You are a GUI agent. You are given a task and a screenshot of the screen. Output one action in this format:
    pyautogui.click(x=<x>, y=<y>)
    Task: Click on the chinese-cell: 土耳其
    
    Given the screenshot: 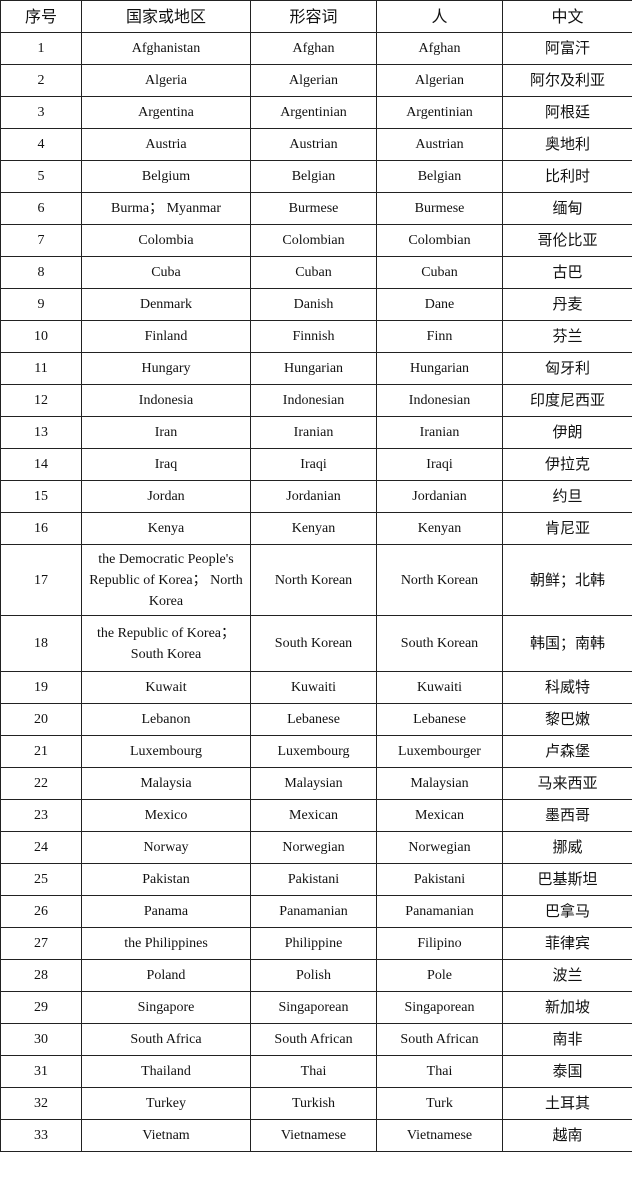 What is the action you would take?
    pyautogui.click(x=567, y=1103)
    